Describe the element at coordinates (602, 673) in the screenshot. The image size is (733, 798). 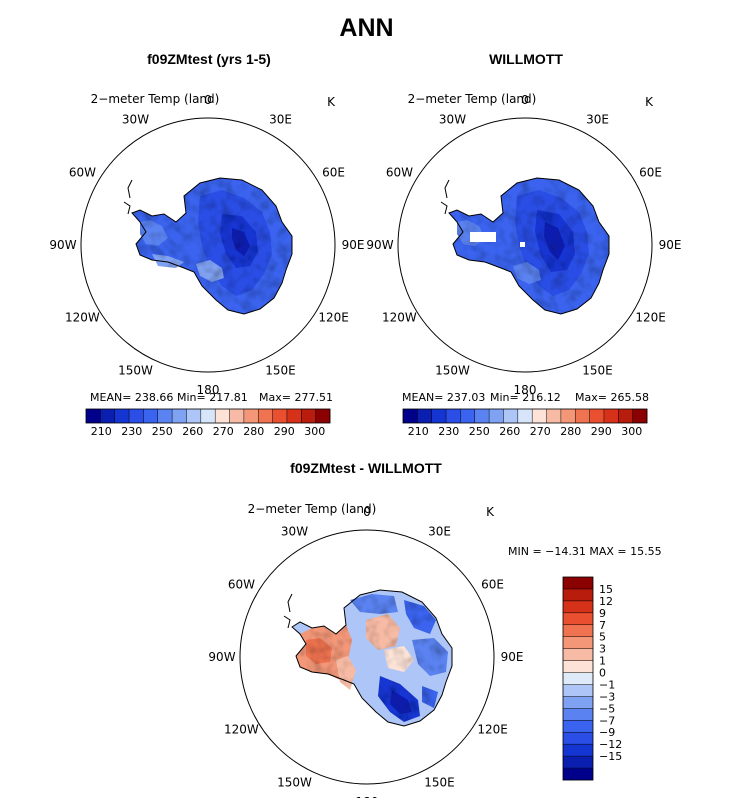
I see `colorbar-tick-label: 0` at that location.